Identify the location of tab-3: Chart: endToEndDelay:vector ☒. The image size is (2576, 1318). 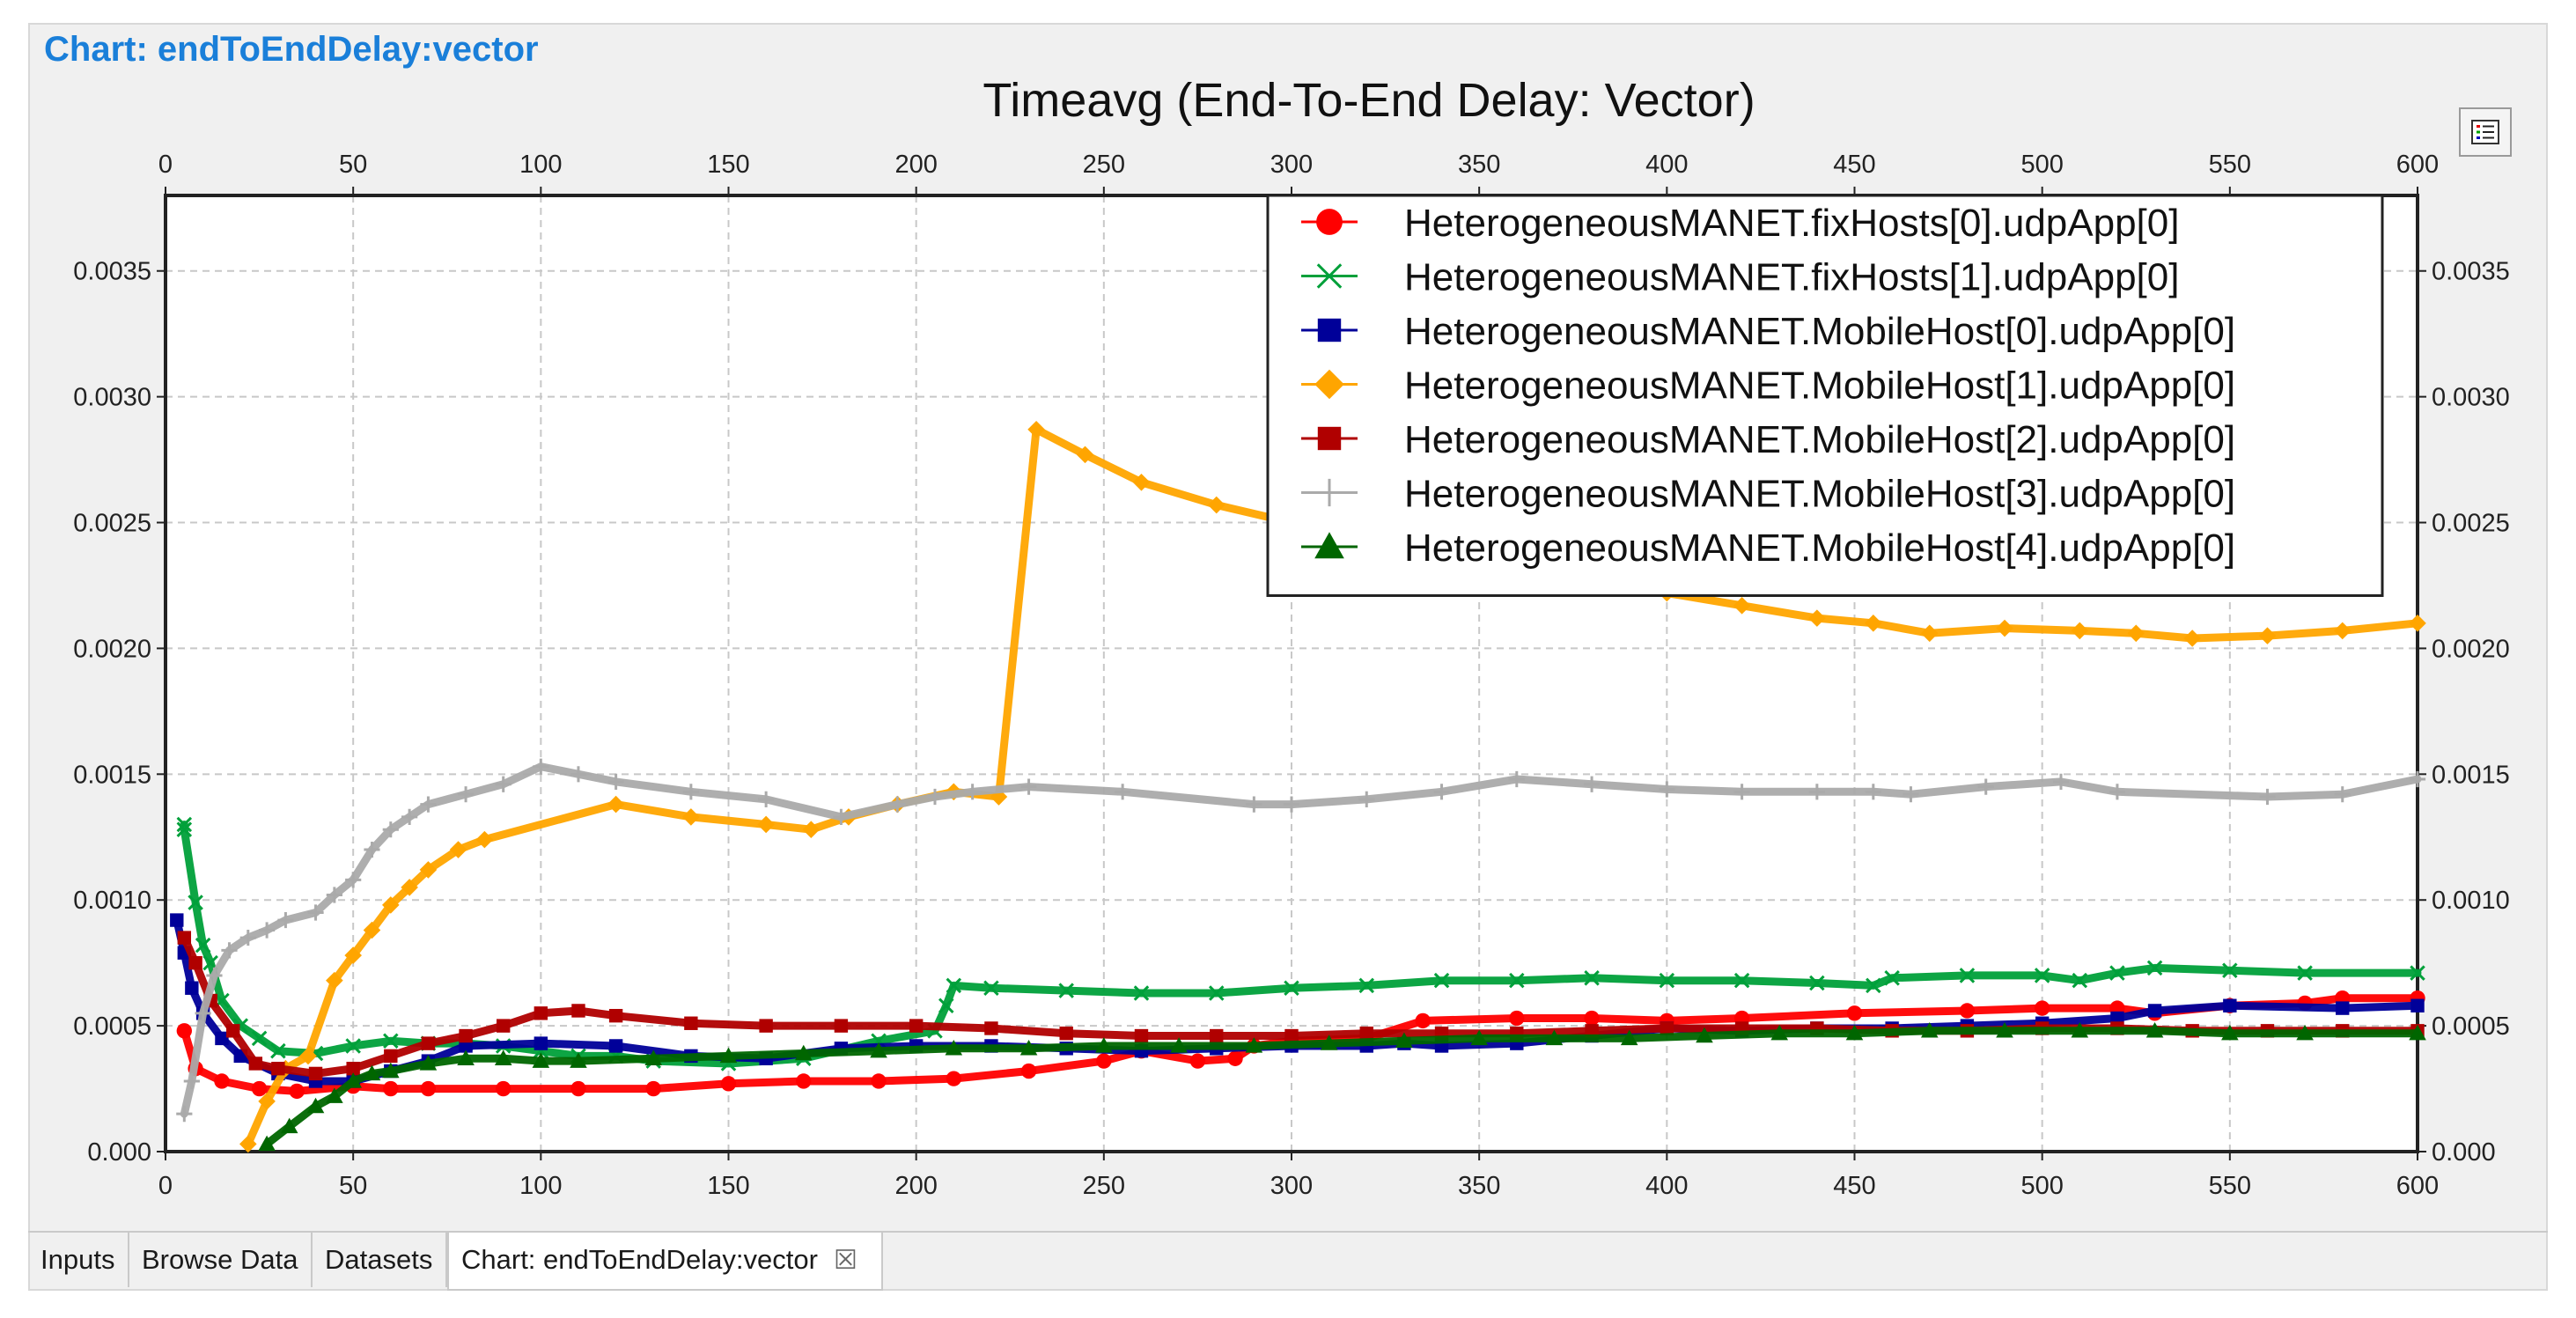
(665, 1262).